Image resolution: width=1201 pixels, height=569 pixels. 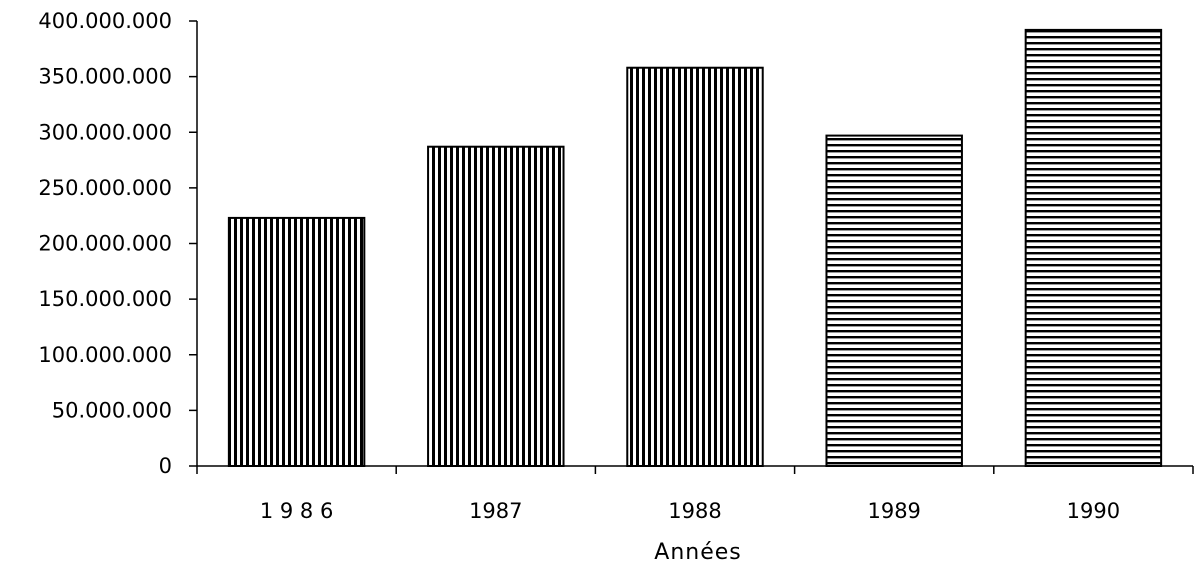 I want to click on x-category-label: 1 9 8 6, so click(x=296, y=511).